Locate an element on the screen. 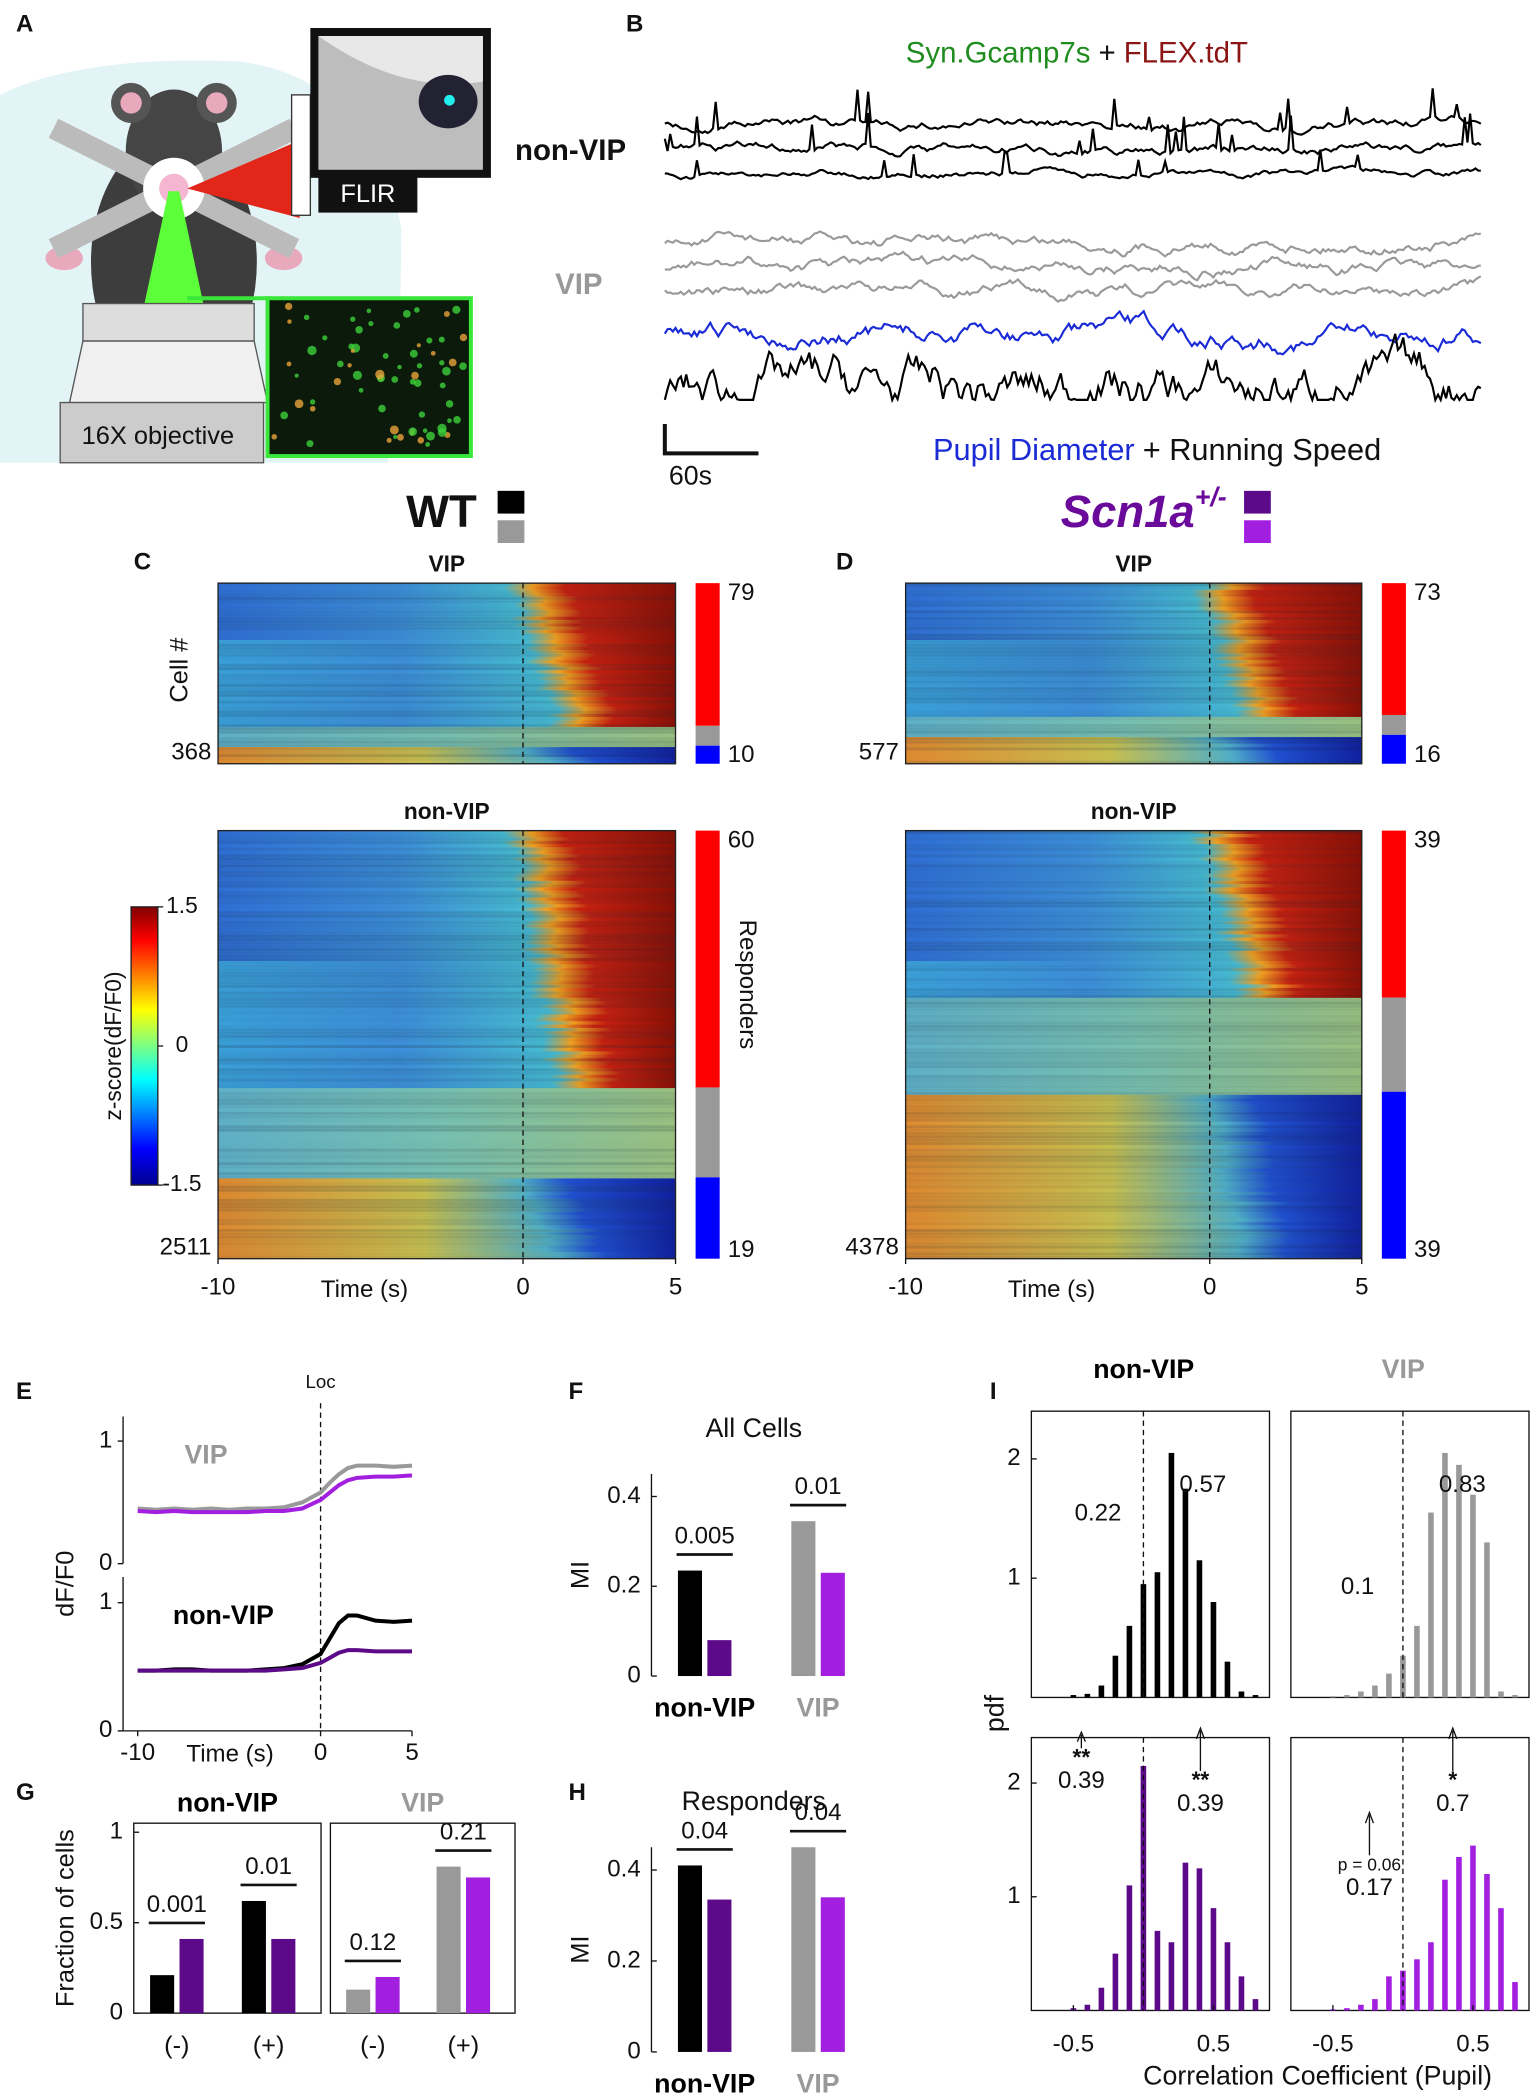 This screenshot has width=1533, height=2100. fraction-label: 0.57 is located at coordinates (1202, 1484).